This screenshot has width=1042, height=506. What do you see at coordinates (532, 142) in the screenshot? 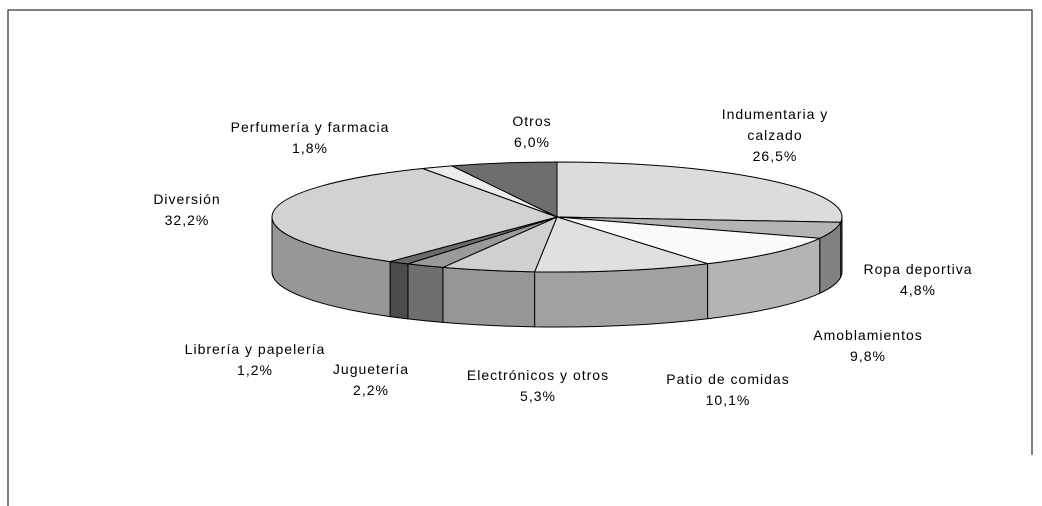
I see `value-label: 6,0%` at bounding box center [532, 142].